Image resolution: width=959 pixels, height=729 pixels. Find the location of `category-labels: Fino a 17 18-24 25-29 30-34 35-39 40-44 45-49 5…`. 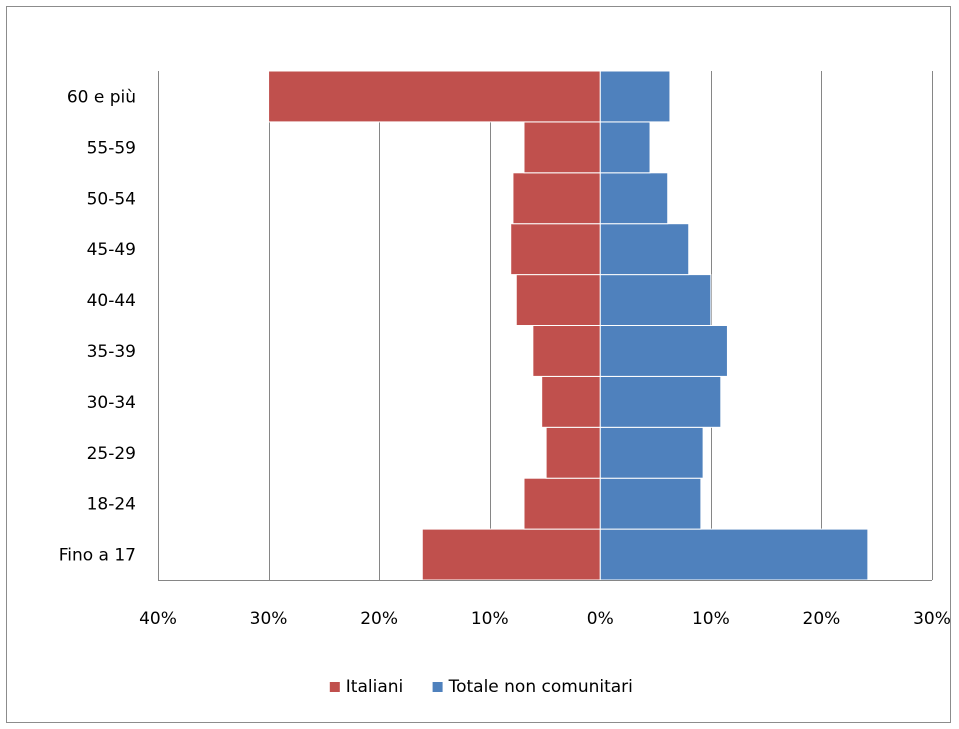

category-labels: Fino a 17 18-24 25-29 30-34 35-39 40-44 45-49 5… is located at coordinates (97, 326).